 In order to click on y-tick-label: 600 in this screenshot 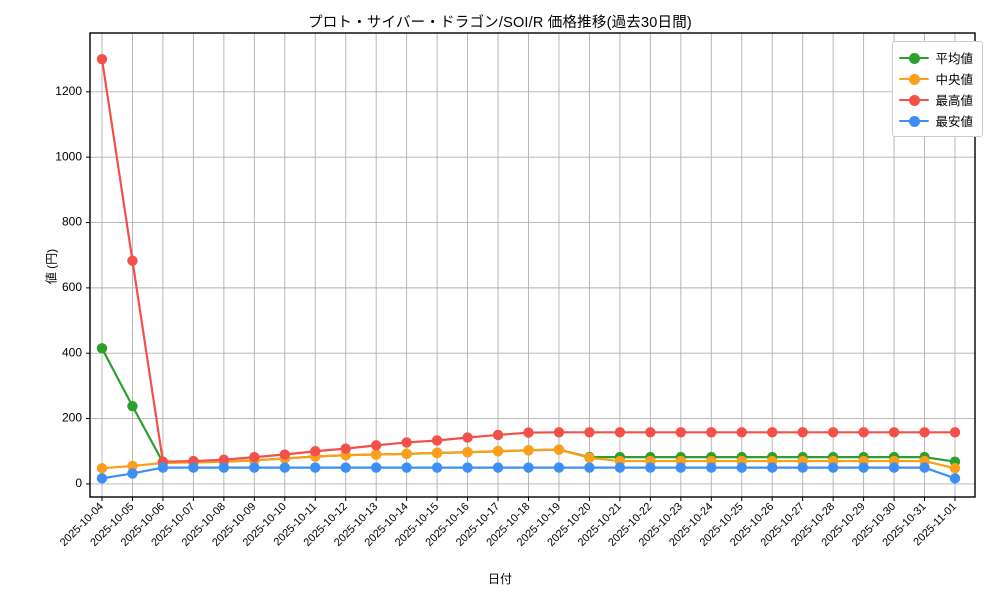, I will do `click(72, 287)`.